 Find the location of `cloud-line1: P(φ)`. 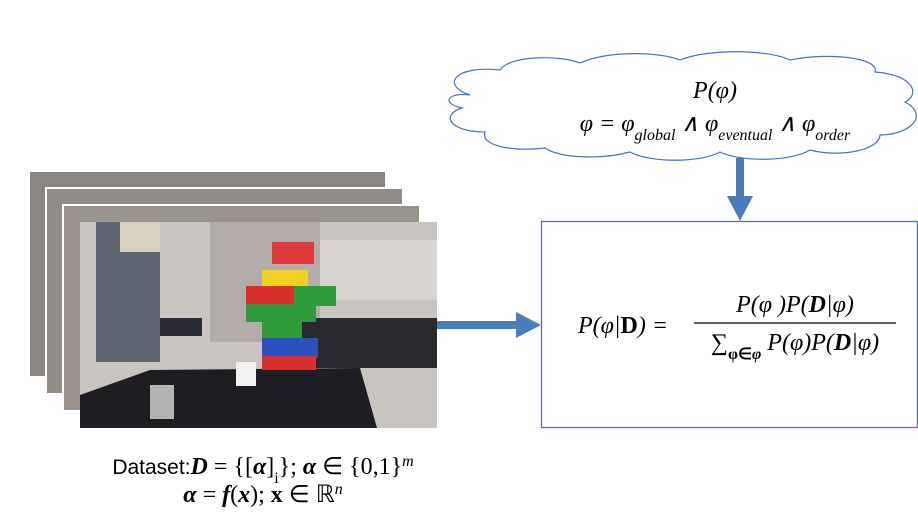

cloud-line1: P(φ) is located at coordinates (714, 91).